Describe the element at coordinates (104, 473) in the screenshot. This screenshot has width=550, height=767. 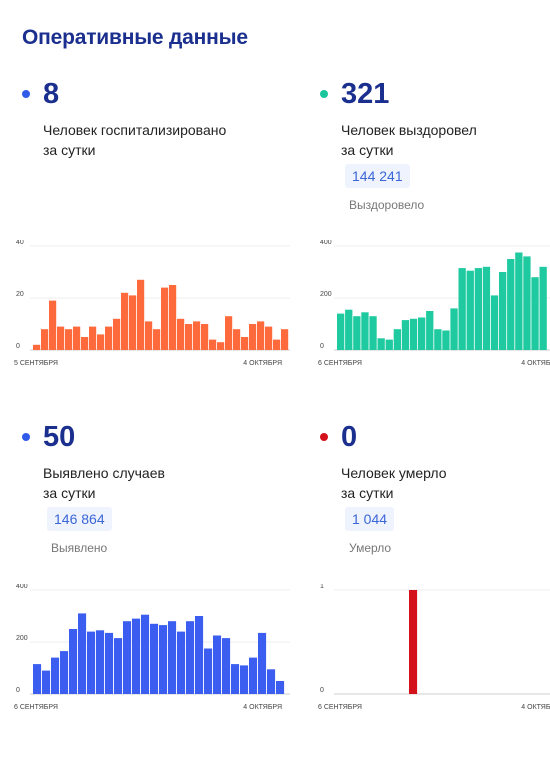
I see `detected-desc-line1: Выявлено случаев` at that location.